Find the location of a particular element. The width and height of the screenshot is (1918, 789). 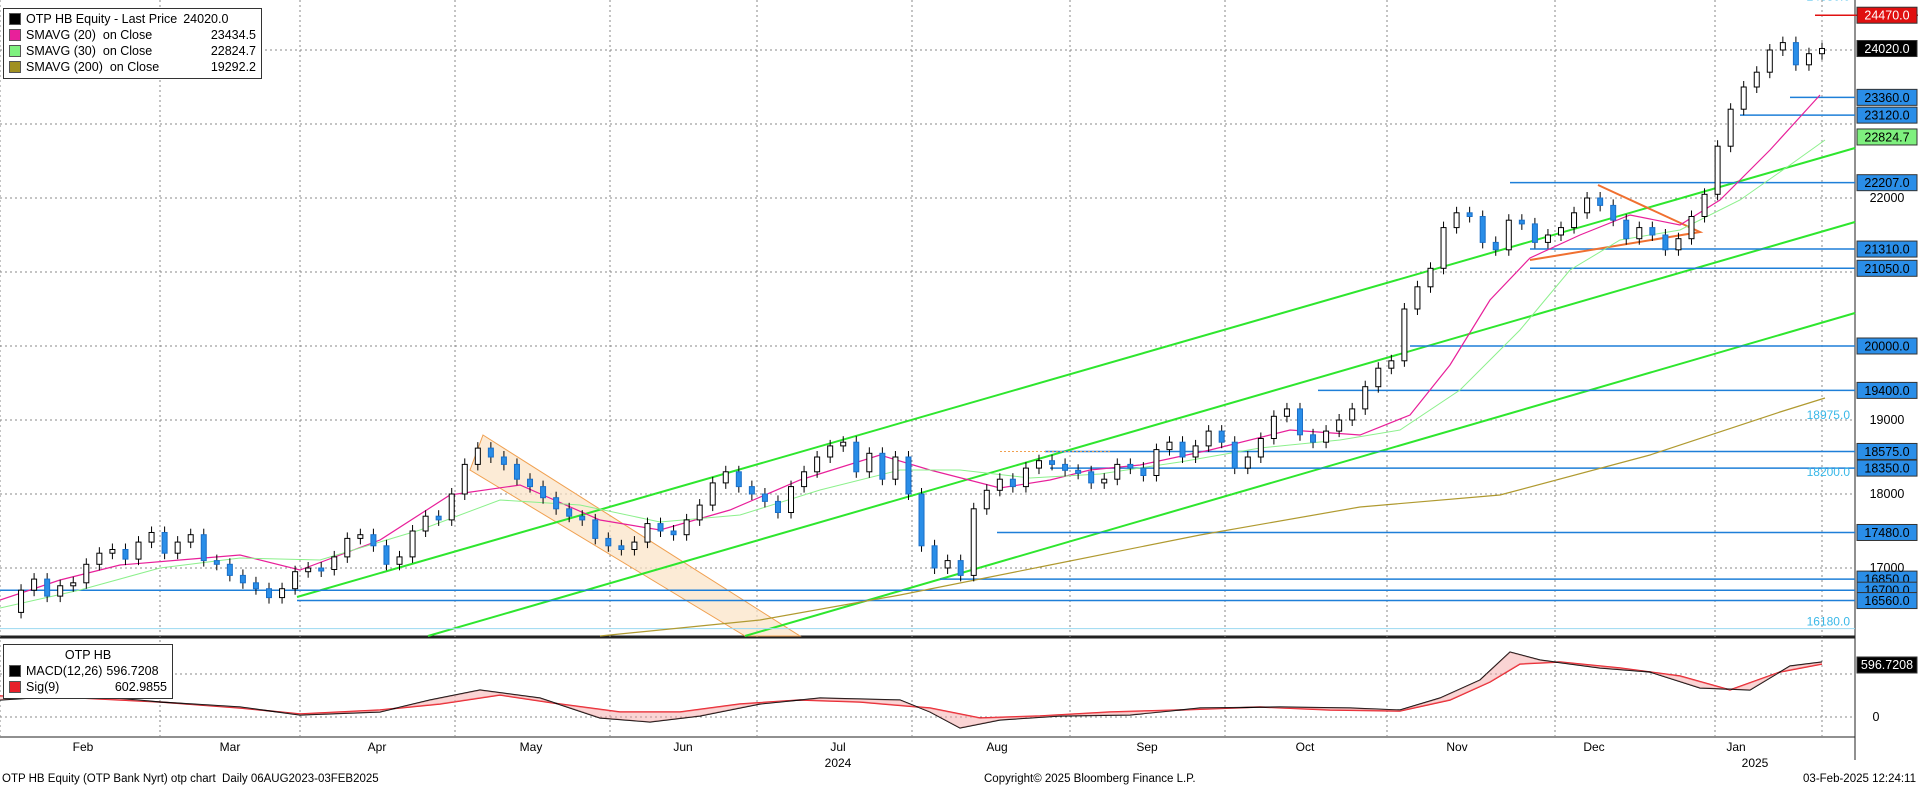

legend-swatch-lightgreen is located at coordinates (15, 51).